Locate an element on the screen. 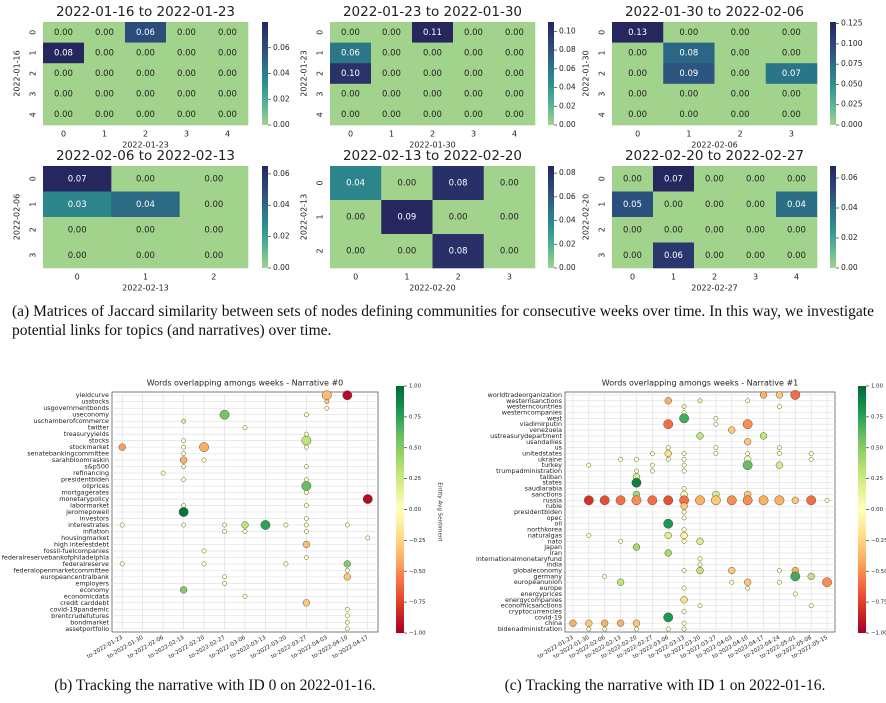 This screenshot has height=703, width=886. y-tick-label: europe is located at coordinates (551, 588).